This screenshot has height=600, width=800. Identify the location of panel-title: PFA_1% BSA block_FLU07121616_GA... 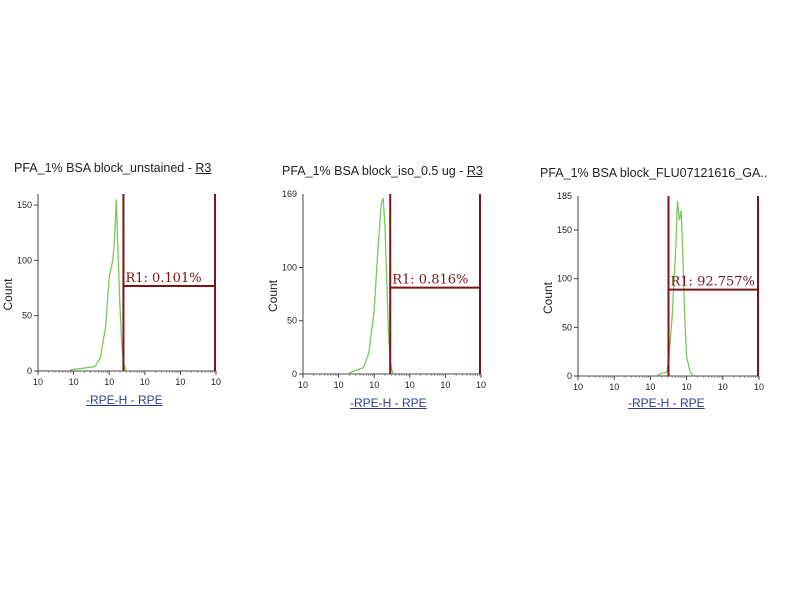
(653, 173).